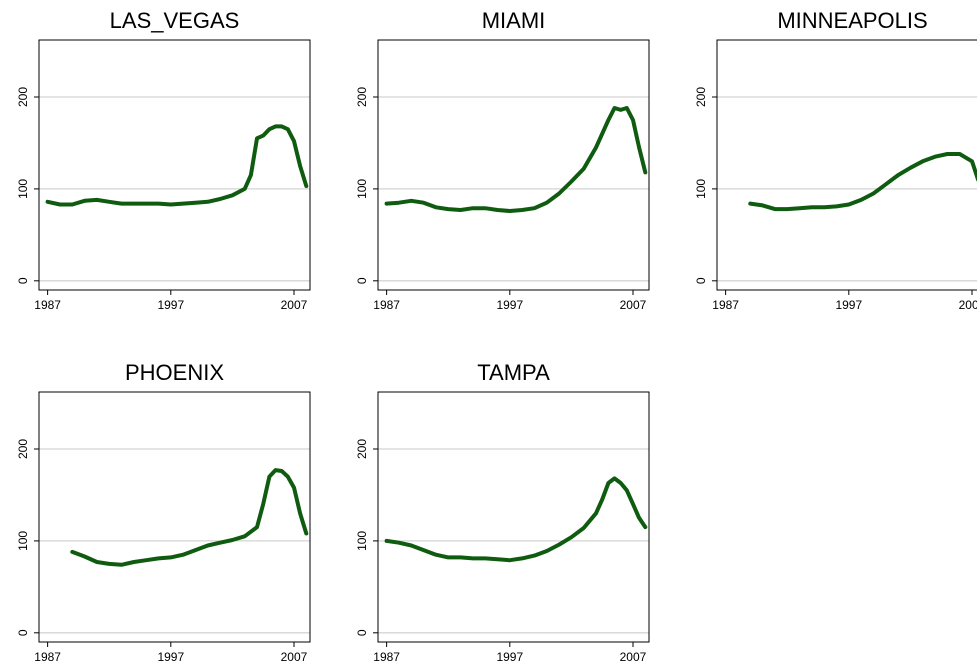 The width and height of the screenshot is (977, 667). I want to click on panel-title: PHOENIX, so click(174, 372).